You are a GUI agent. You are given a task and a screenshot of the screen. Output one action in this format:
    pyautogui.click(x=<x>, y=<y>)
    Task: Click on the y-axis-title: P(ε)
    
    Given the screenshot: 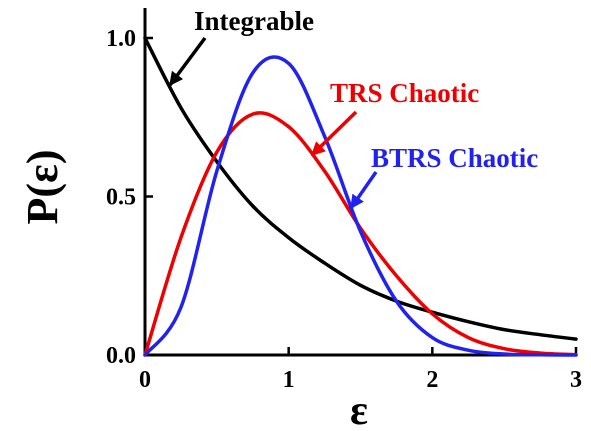 What is the action you would take?
    pyautogui.click(x=42, y=187)
    